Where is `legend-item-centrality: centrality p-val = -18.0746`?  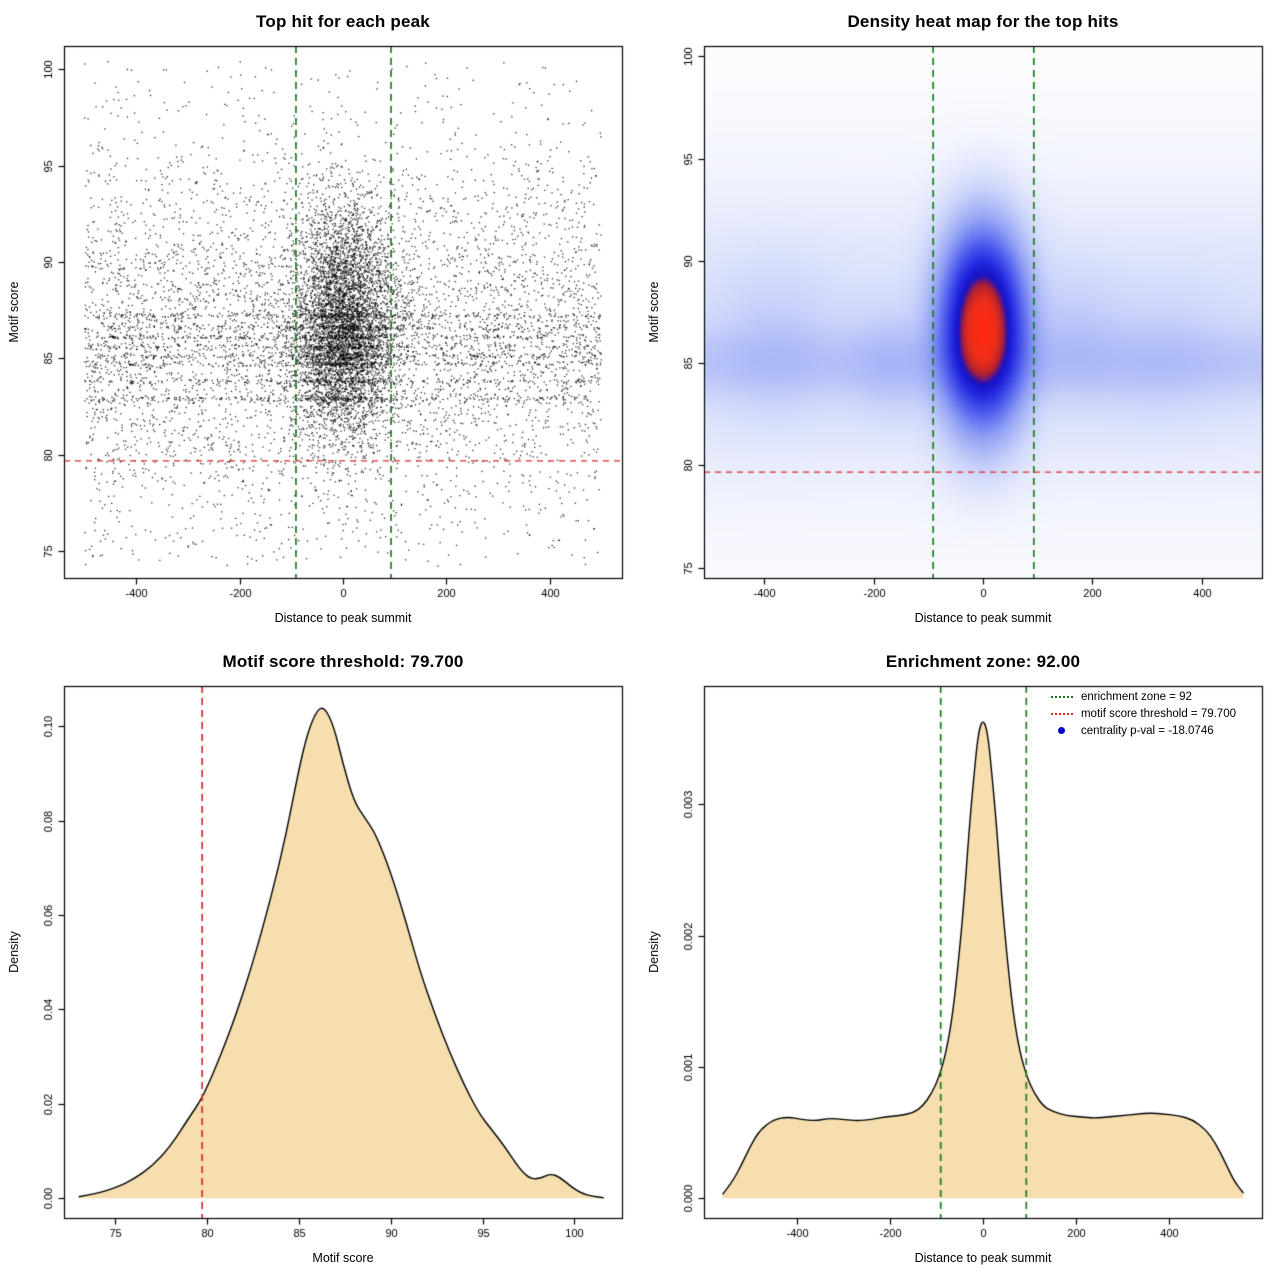 legend-item-centrality: centrality p-val = -18.0746 is located at coordinates (1143, 730).